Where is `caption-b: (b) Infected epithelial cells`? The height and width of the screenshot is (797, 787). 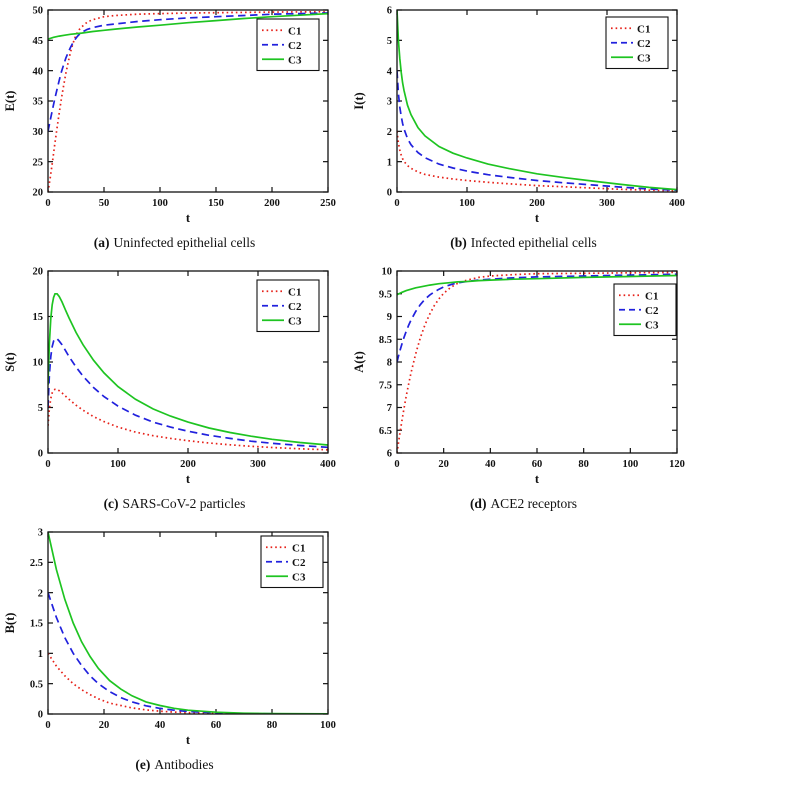 caption-b: (b) Infected epithelial cells is located at coordinates (523, 243).